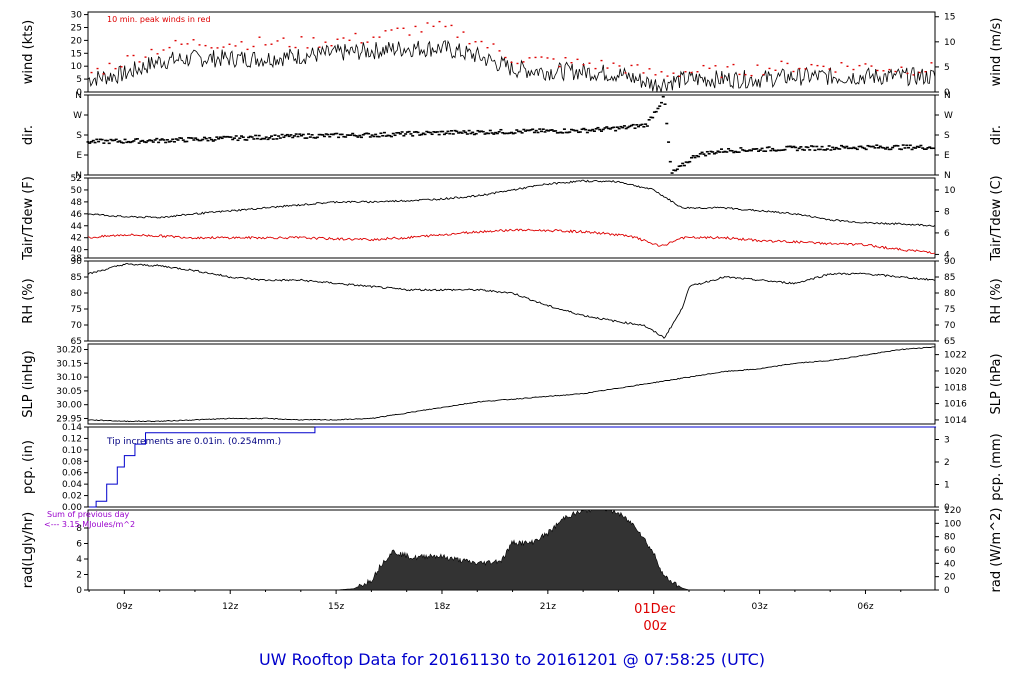 This screenshot has height=700, width=1024. Describe the element at coordinates (79, 529) in the screenshot. I see `left-tick-label: 8` at that location.